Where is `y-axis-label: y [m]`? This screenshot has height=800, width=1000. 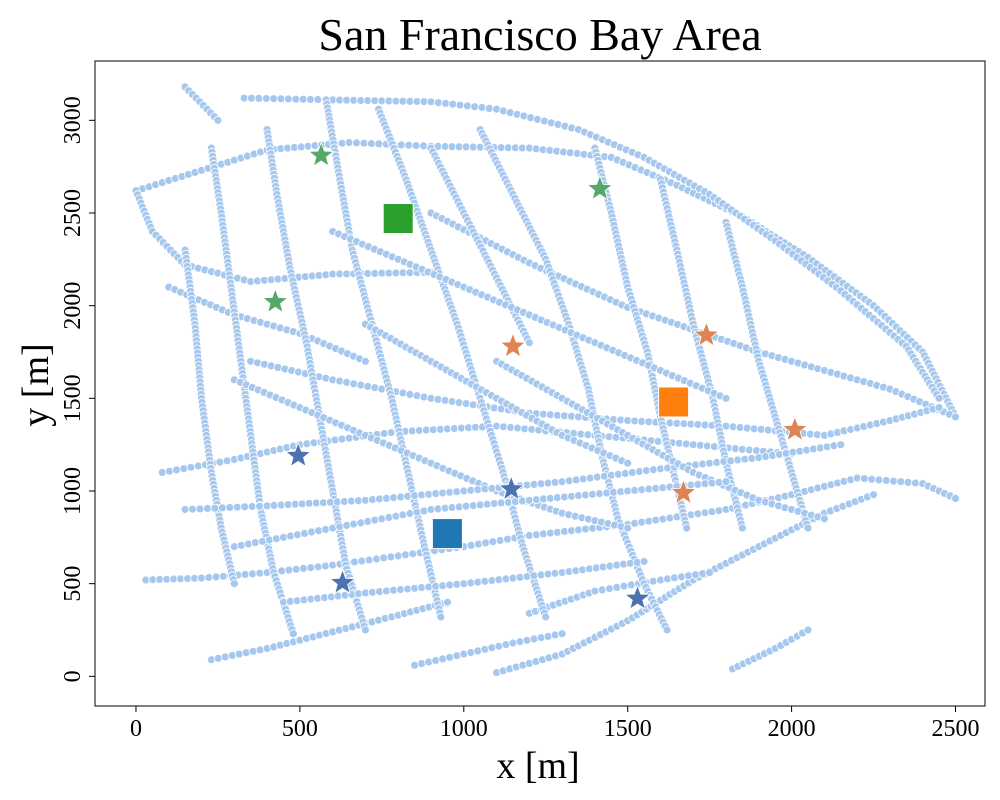 y-axis-label: y [m] is located at coordinates (36, 384).